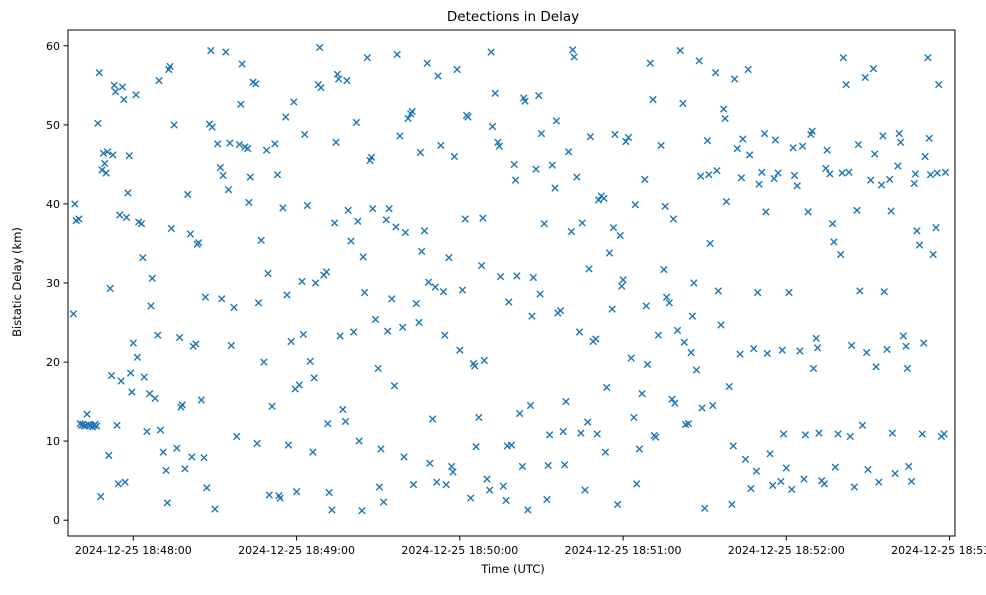  What do you see at coordinates (53, 204) in the screenshot?
I see `y-tick-label: 40` at bounding box center [53, 204].